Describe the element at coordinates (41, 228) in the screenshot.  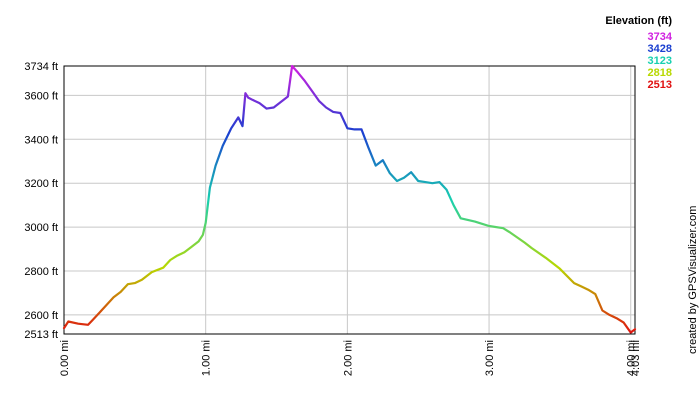
I see `y-tick-label: 3000 ft` at that location.